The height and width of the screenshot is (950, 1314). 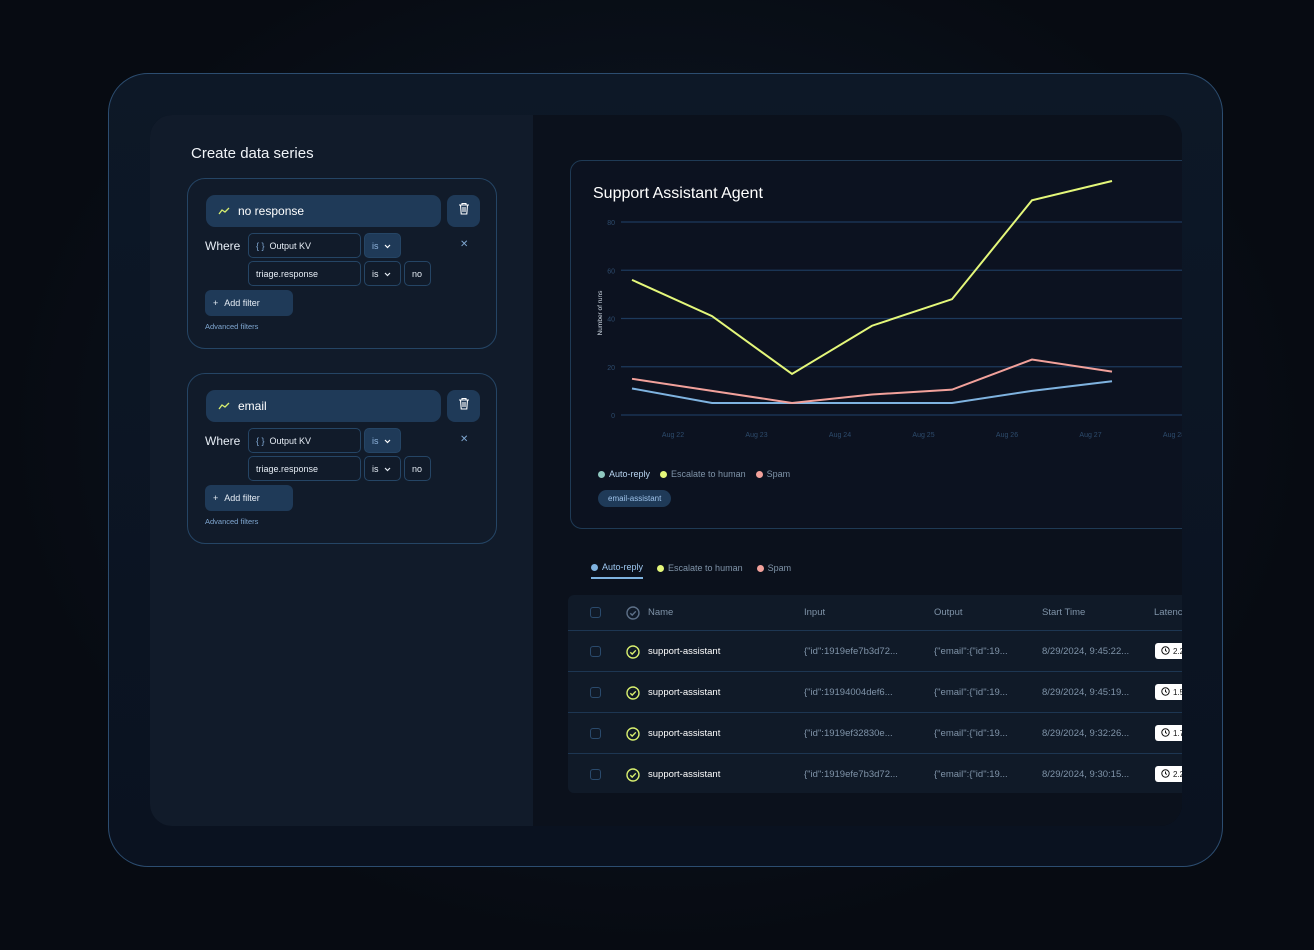 I want to click on header-latency: Latenc, so click(x=1168, y=612).